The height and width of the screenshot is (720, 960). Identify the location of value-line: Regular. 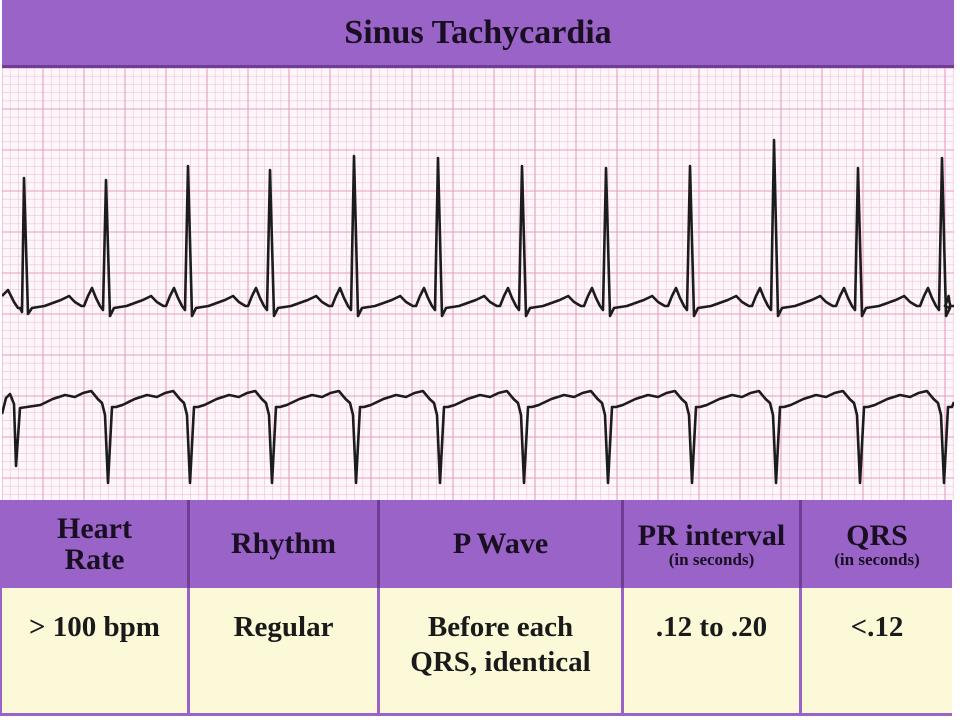
(283, 627).